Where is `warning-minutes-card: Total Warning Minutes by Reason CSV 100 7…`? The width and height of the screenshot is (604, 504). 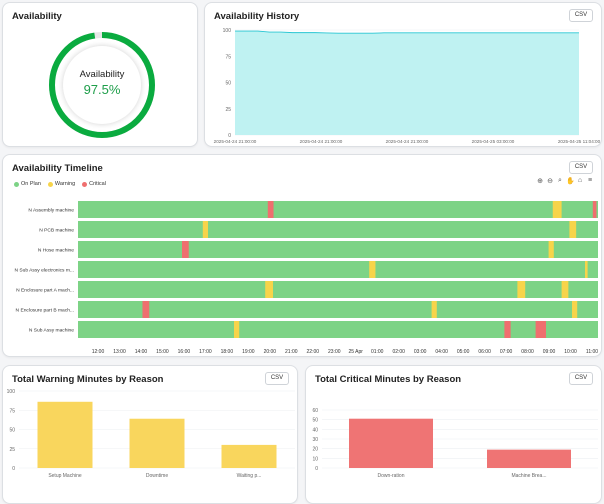 warning-minutes-card: Total Warning Minutes by Reason CSV 100 7… is located at coordinates (150, 434).